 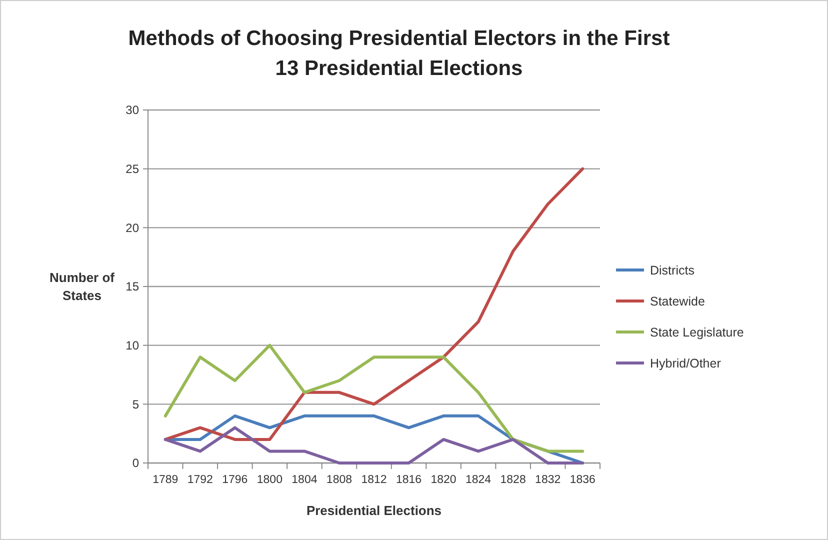 I want to click on y-axis-title: Number of States, so click(x=83, y=286).